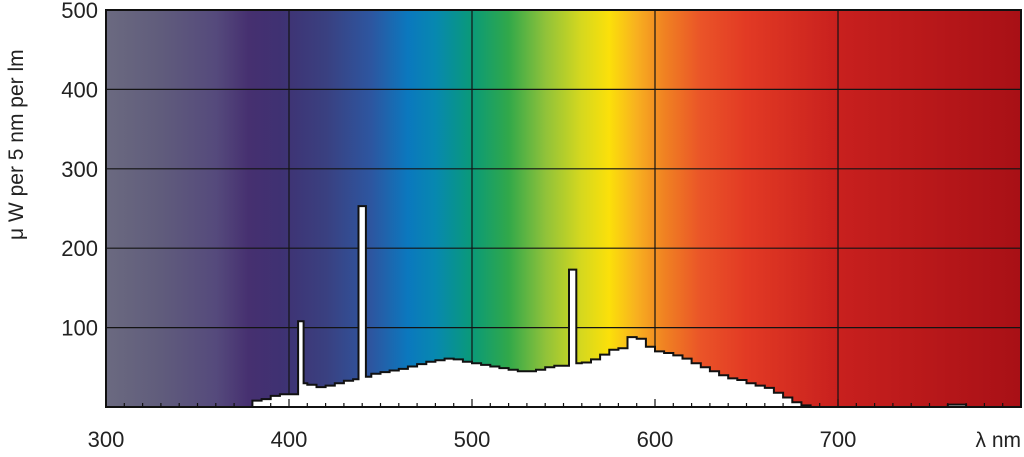  What do you see at coordinates (106, 439) in the screenshot?
I see `x-tick-label-300: 300` at bounding box center [106, 439].